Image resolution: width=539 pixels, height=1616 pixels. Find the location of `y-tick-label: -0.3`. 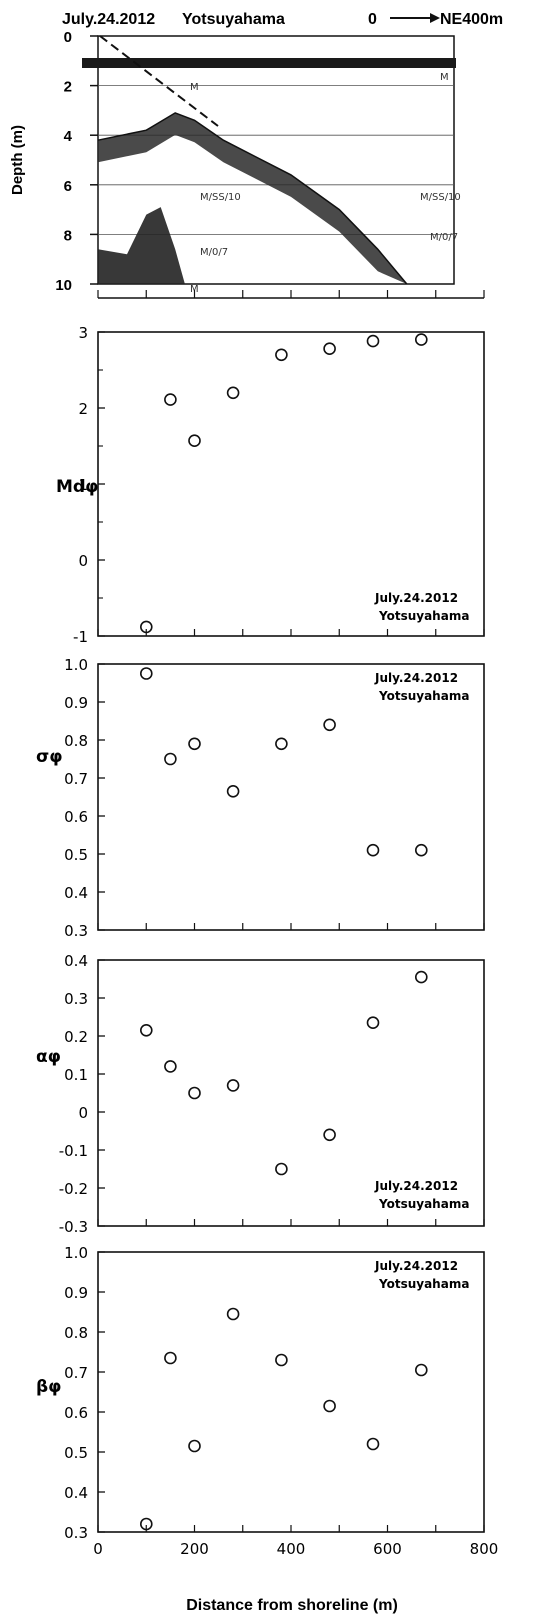

y-tick-label: -0.3 is located at coordinates (73, 1227).